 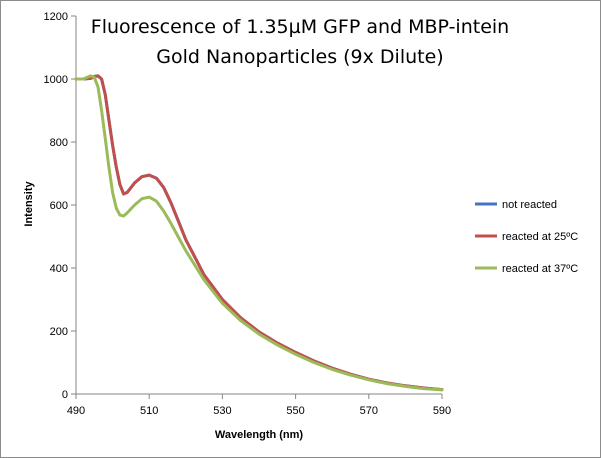 I want to click on legend-label-3: reacted at 37ºC, so click(x=540, y=269).